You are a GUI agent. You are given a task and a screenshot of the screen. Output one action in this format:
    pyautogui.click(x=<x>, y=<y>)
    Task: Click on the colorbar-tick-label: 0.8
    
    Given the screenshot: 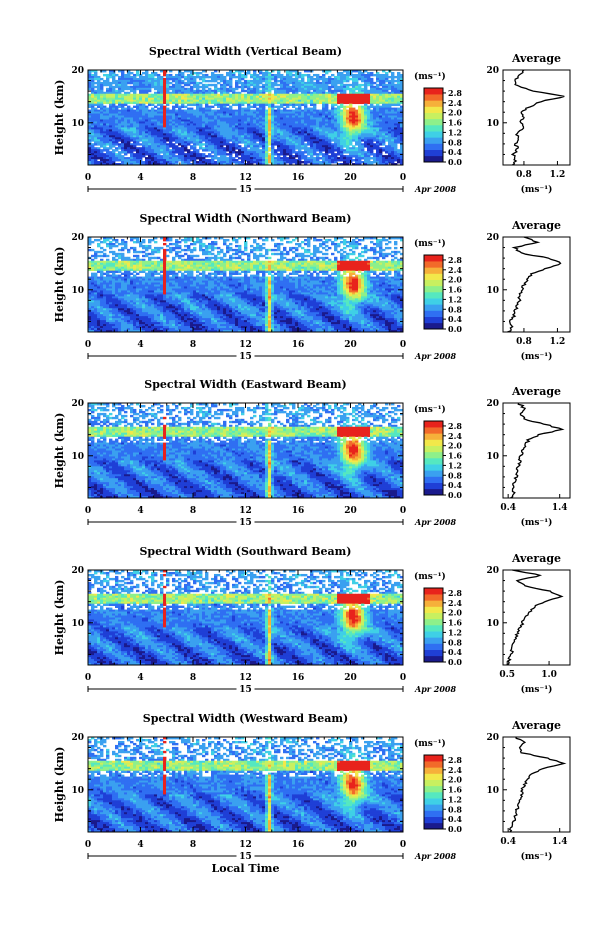 What is the action you would take?
    pyautogui.click(x=455, y=142)
    